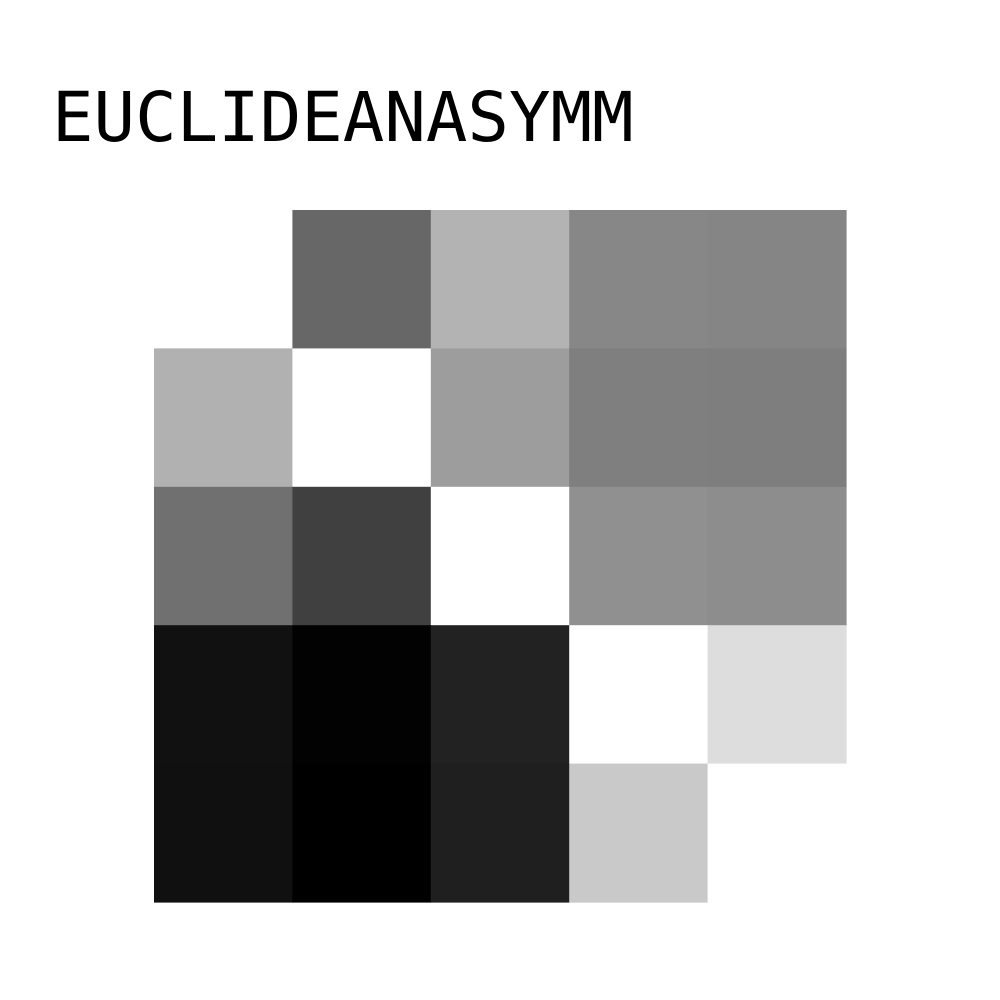 The height and width of the screenshot is (1000, 1000). I want to click on heatmap-cell-r3-c3, so click(500, 556).